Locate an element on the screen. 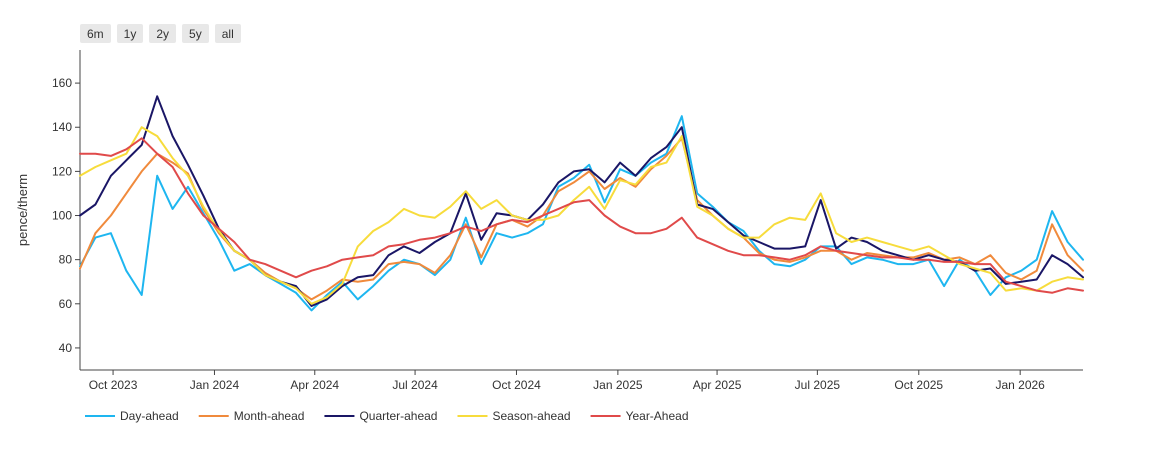 This screenshot has width=1163, height=450. x-tick-label: Oct 2023 is located at coordinates (113, 385).